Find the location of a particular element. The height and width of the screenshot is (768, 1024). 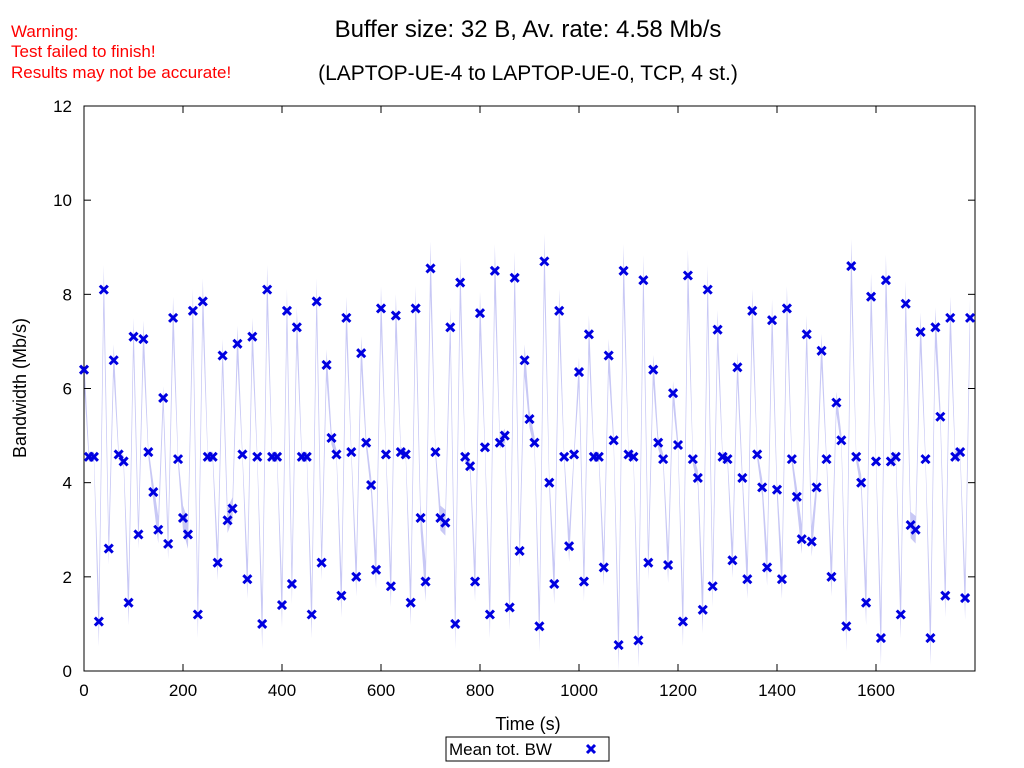

warning-line-3: Results may not be accurate! is located at coordinates (121, 72).